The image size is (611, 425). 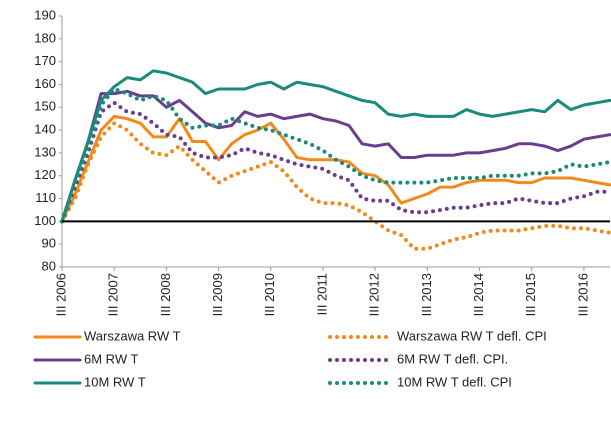 What do you see at coordinates (452, 358) in the screenshot?
I see `legend-label: 6M RW T defl. CPI.` at bounding box center [452, 358].